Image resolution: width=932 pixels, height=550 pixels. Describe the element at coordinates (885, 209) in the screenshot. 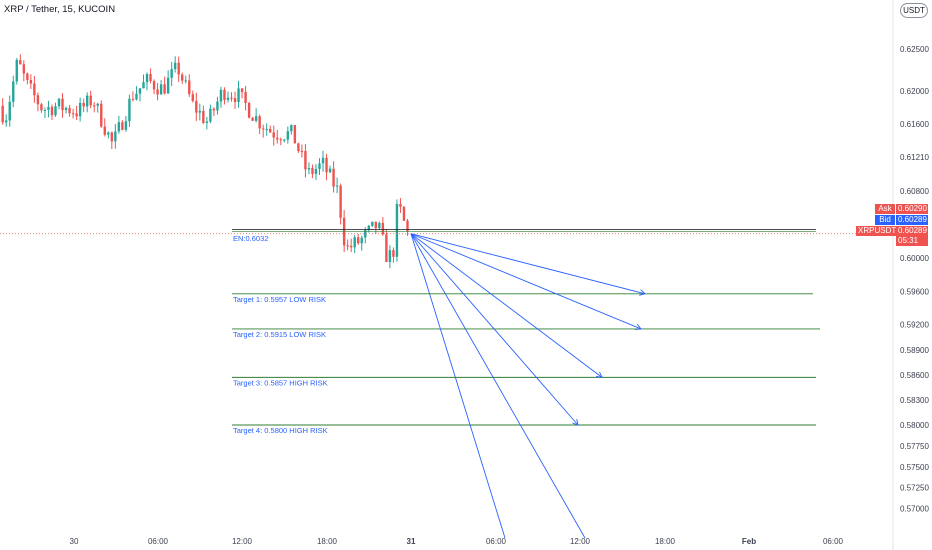

I see `ask-tag-label: Ask` at that location.